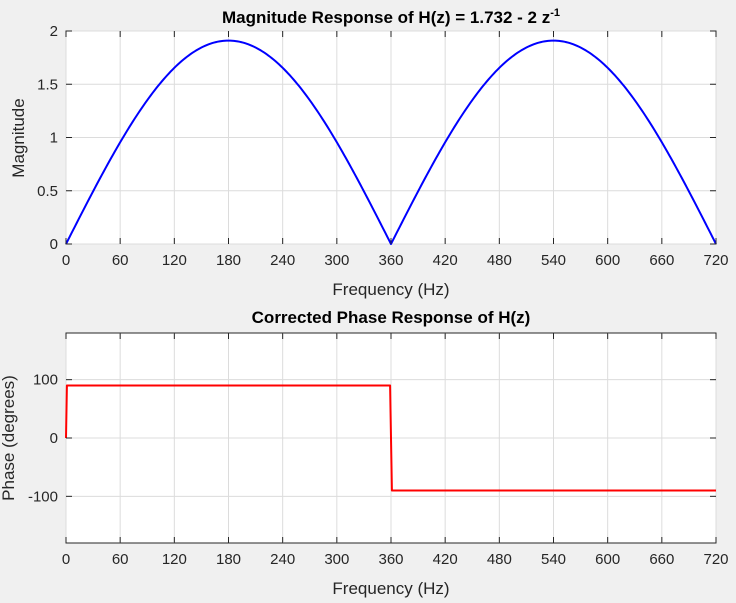 This screenshot has width=736, height=603. I want to click on magnitude-x-tick-label: 300, so click(336, 260).